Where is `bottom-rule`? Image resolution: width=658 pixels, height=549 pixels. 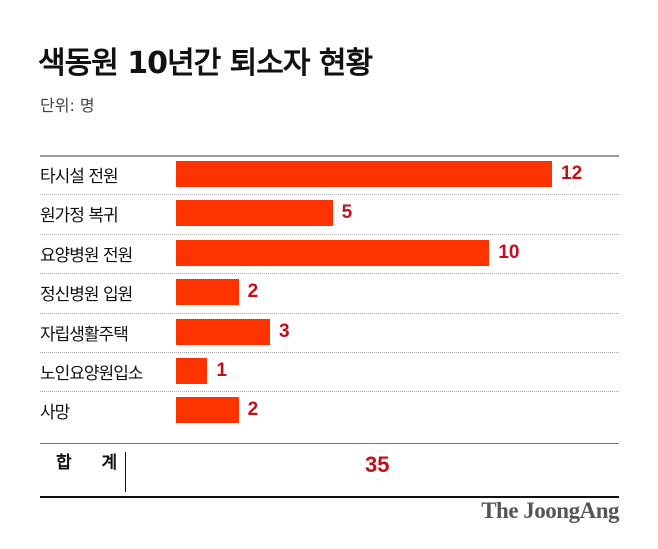 bottom-rule is located at coordinates (329, 497).